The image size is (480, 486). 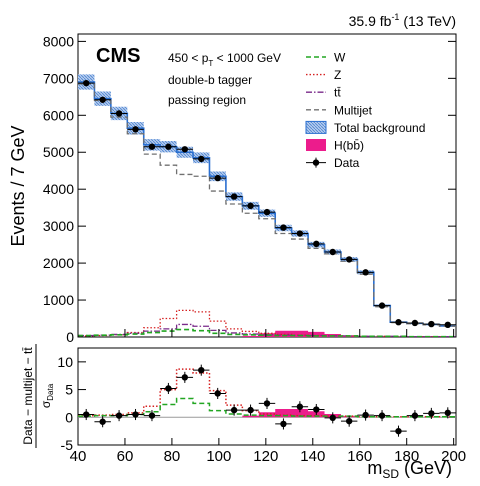 What do you see at coordinates (58, 189) in the screenshot?
I see `y-tick-label: 4000` at bounding box center [58, 189].